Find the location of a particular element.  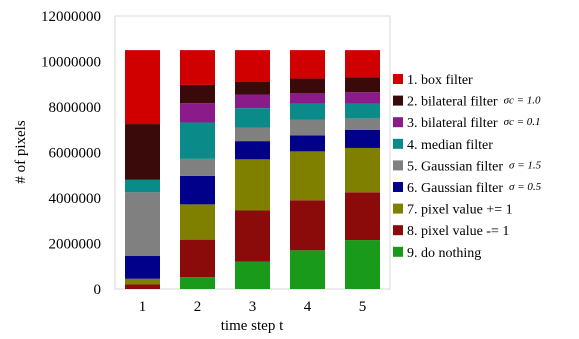

legend-item: 1. box filter is located at coordinates (433, 80).